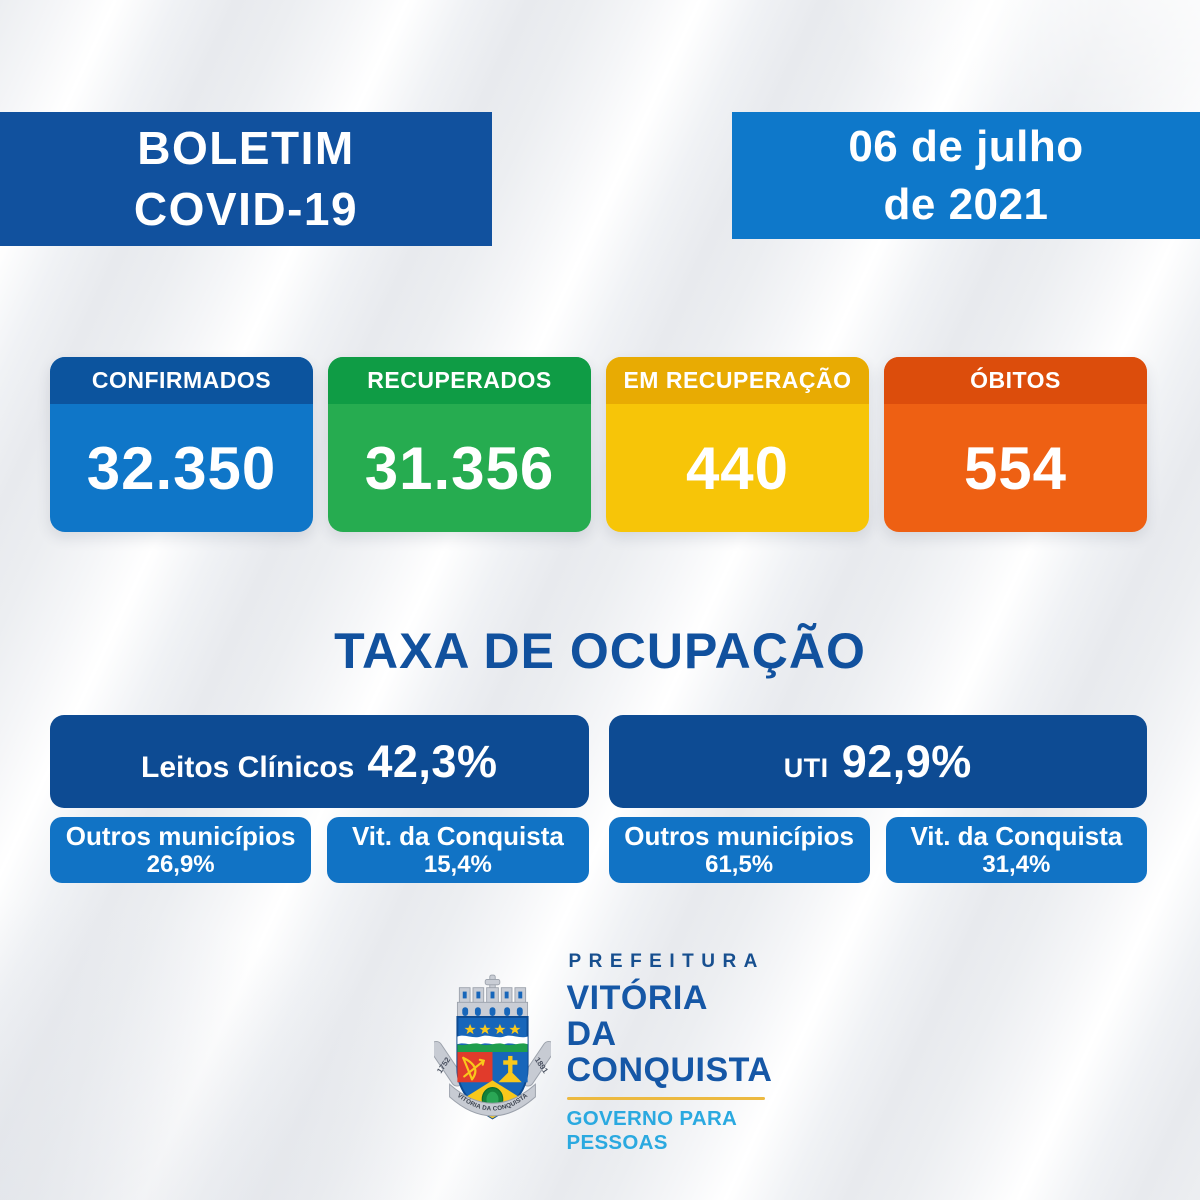 The height and width of the screenshot is (1200, 1200). Describe the element at coordinates (636, 1015) in the screenshot. I see `logo-city-line1: VITÓRIA DA` at that location.